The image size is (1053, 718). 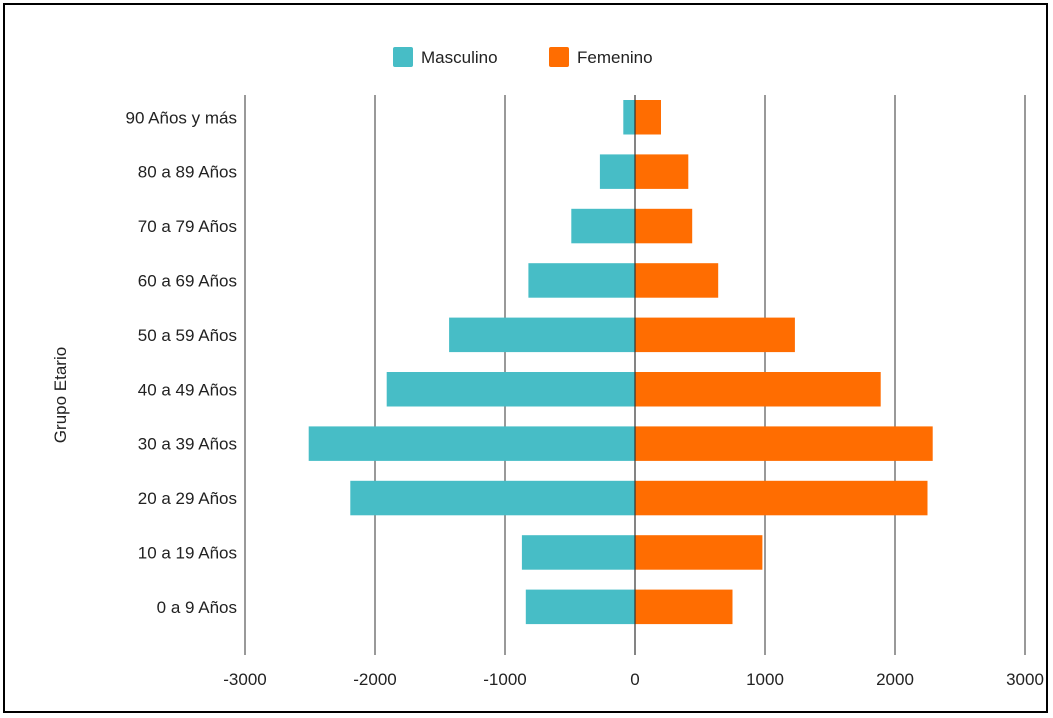 What do you see at coordinates (197, 607) in the screenshot?
I see `category-label: 0 a 9 Años` at bounding box center [197, 607].